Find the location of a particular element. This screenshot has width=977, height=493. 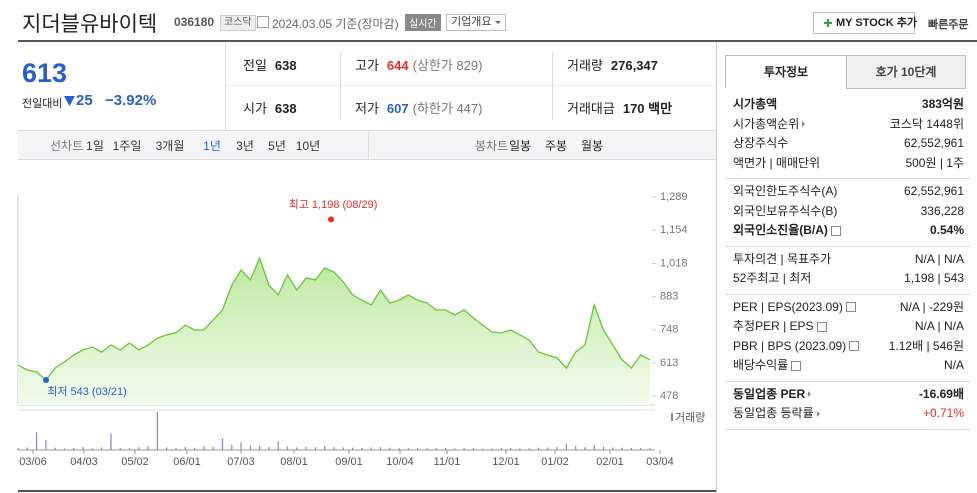

candle-tab: 월봉 is located at coordinates (592, 146).